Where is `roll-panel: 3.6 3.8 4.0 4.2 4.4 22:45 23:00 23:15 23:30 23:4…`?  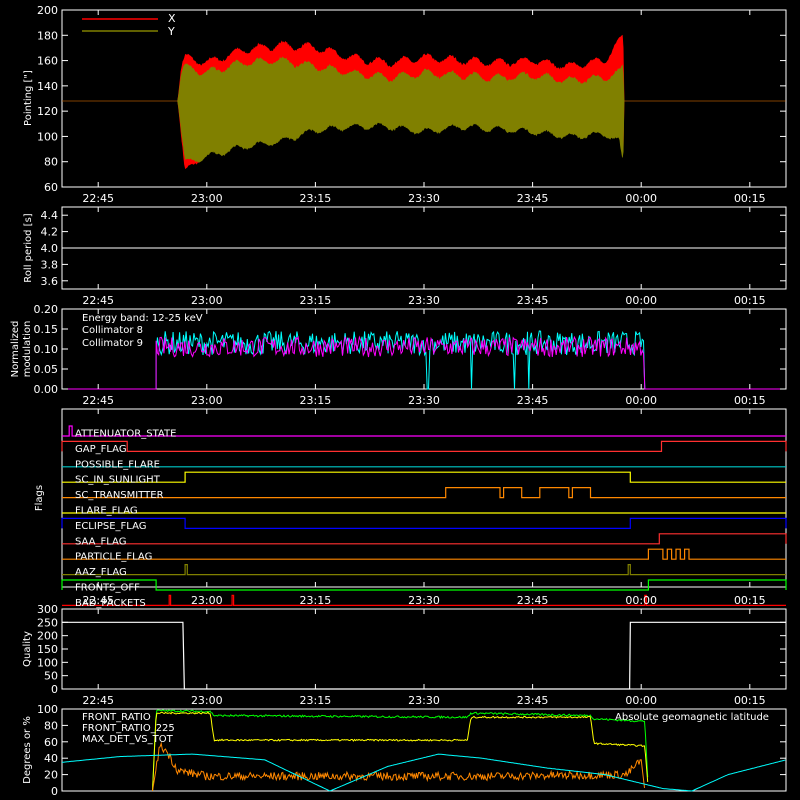
roll-panel: 3.6 3.8 4.0 4.2 4.4 22:45 23:00 23:15 23:30 23:4… is located at coordinates (405, 256).